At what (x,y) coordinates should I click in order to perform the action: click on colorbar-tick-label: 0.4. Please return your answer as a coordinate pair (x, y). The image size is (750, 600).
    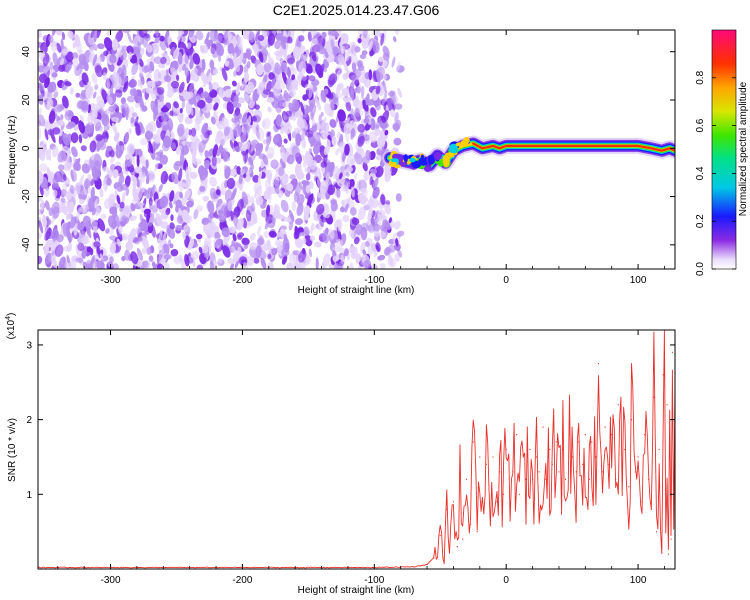
    Looking at the image, I should click on (700, 173).